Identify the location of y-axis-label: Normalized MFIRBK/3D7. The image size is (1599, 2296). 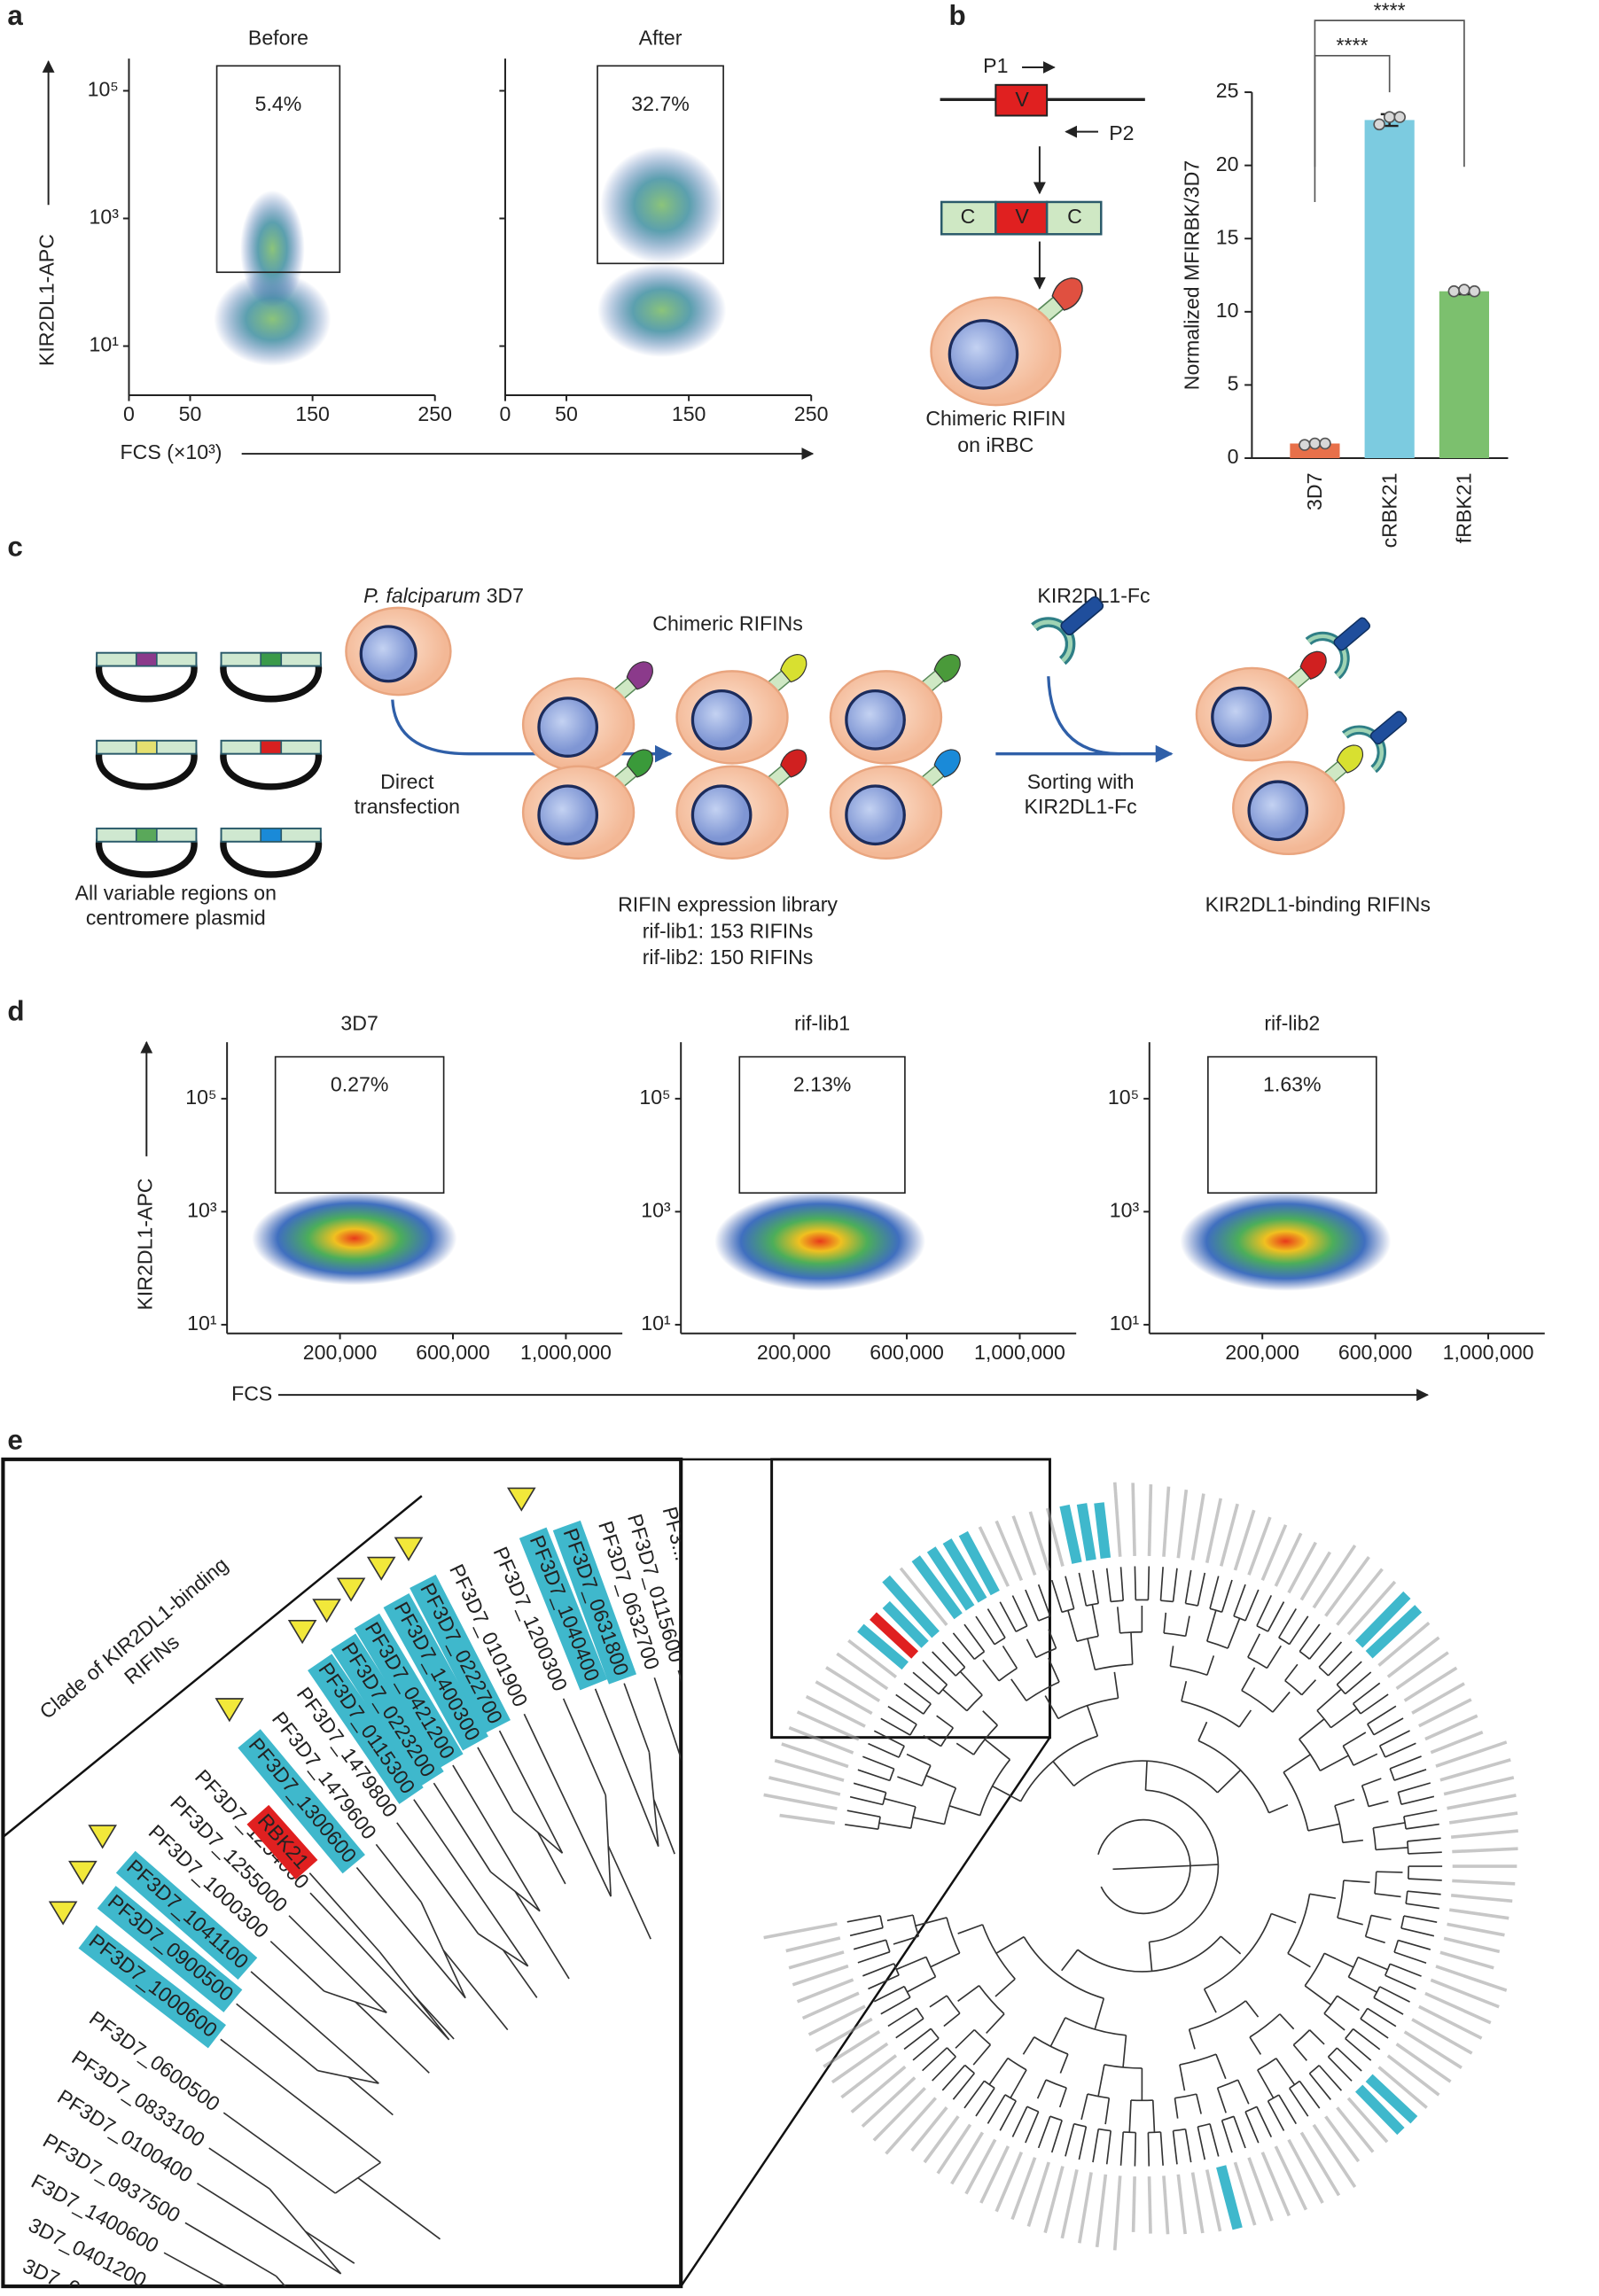
(1191, 275).